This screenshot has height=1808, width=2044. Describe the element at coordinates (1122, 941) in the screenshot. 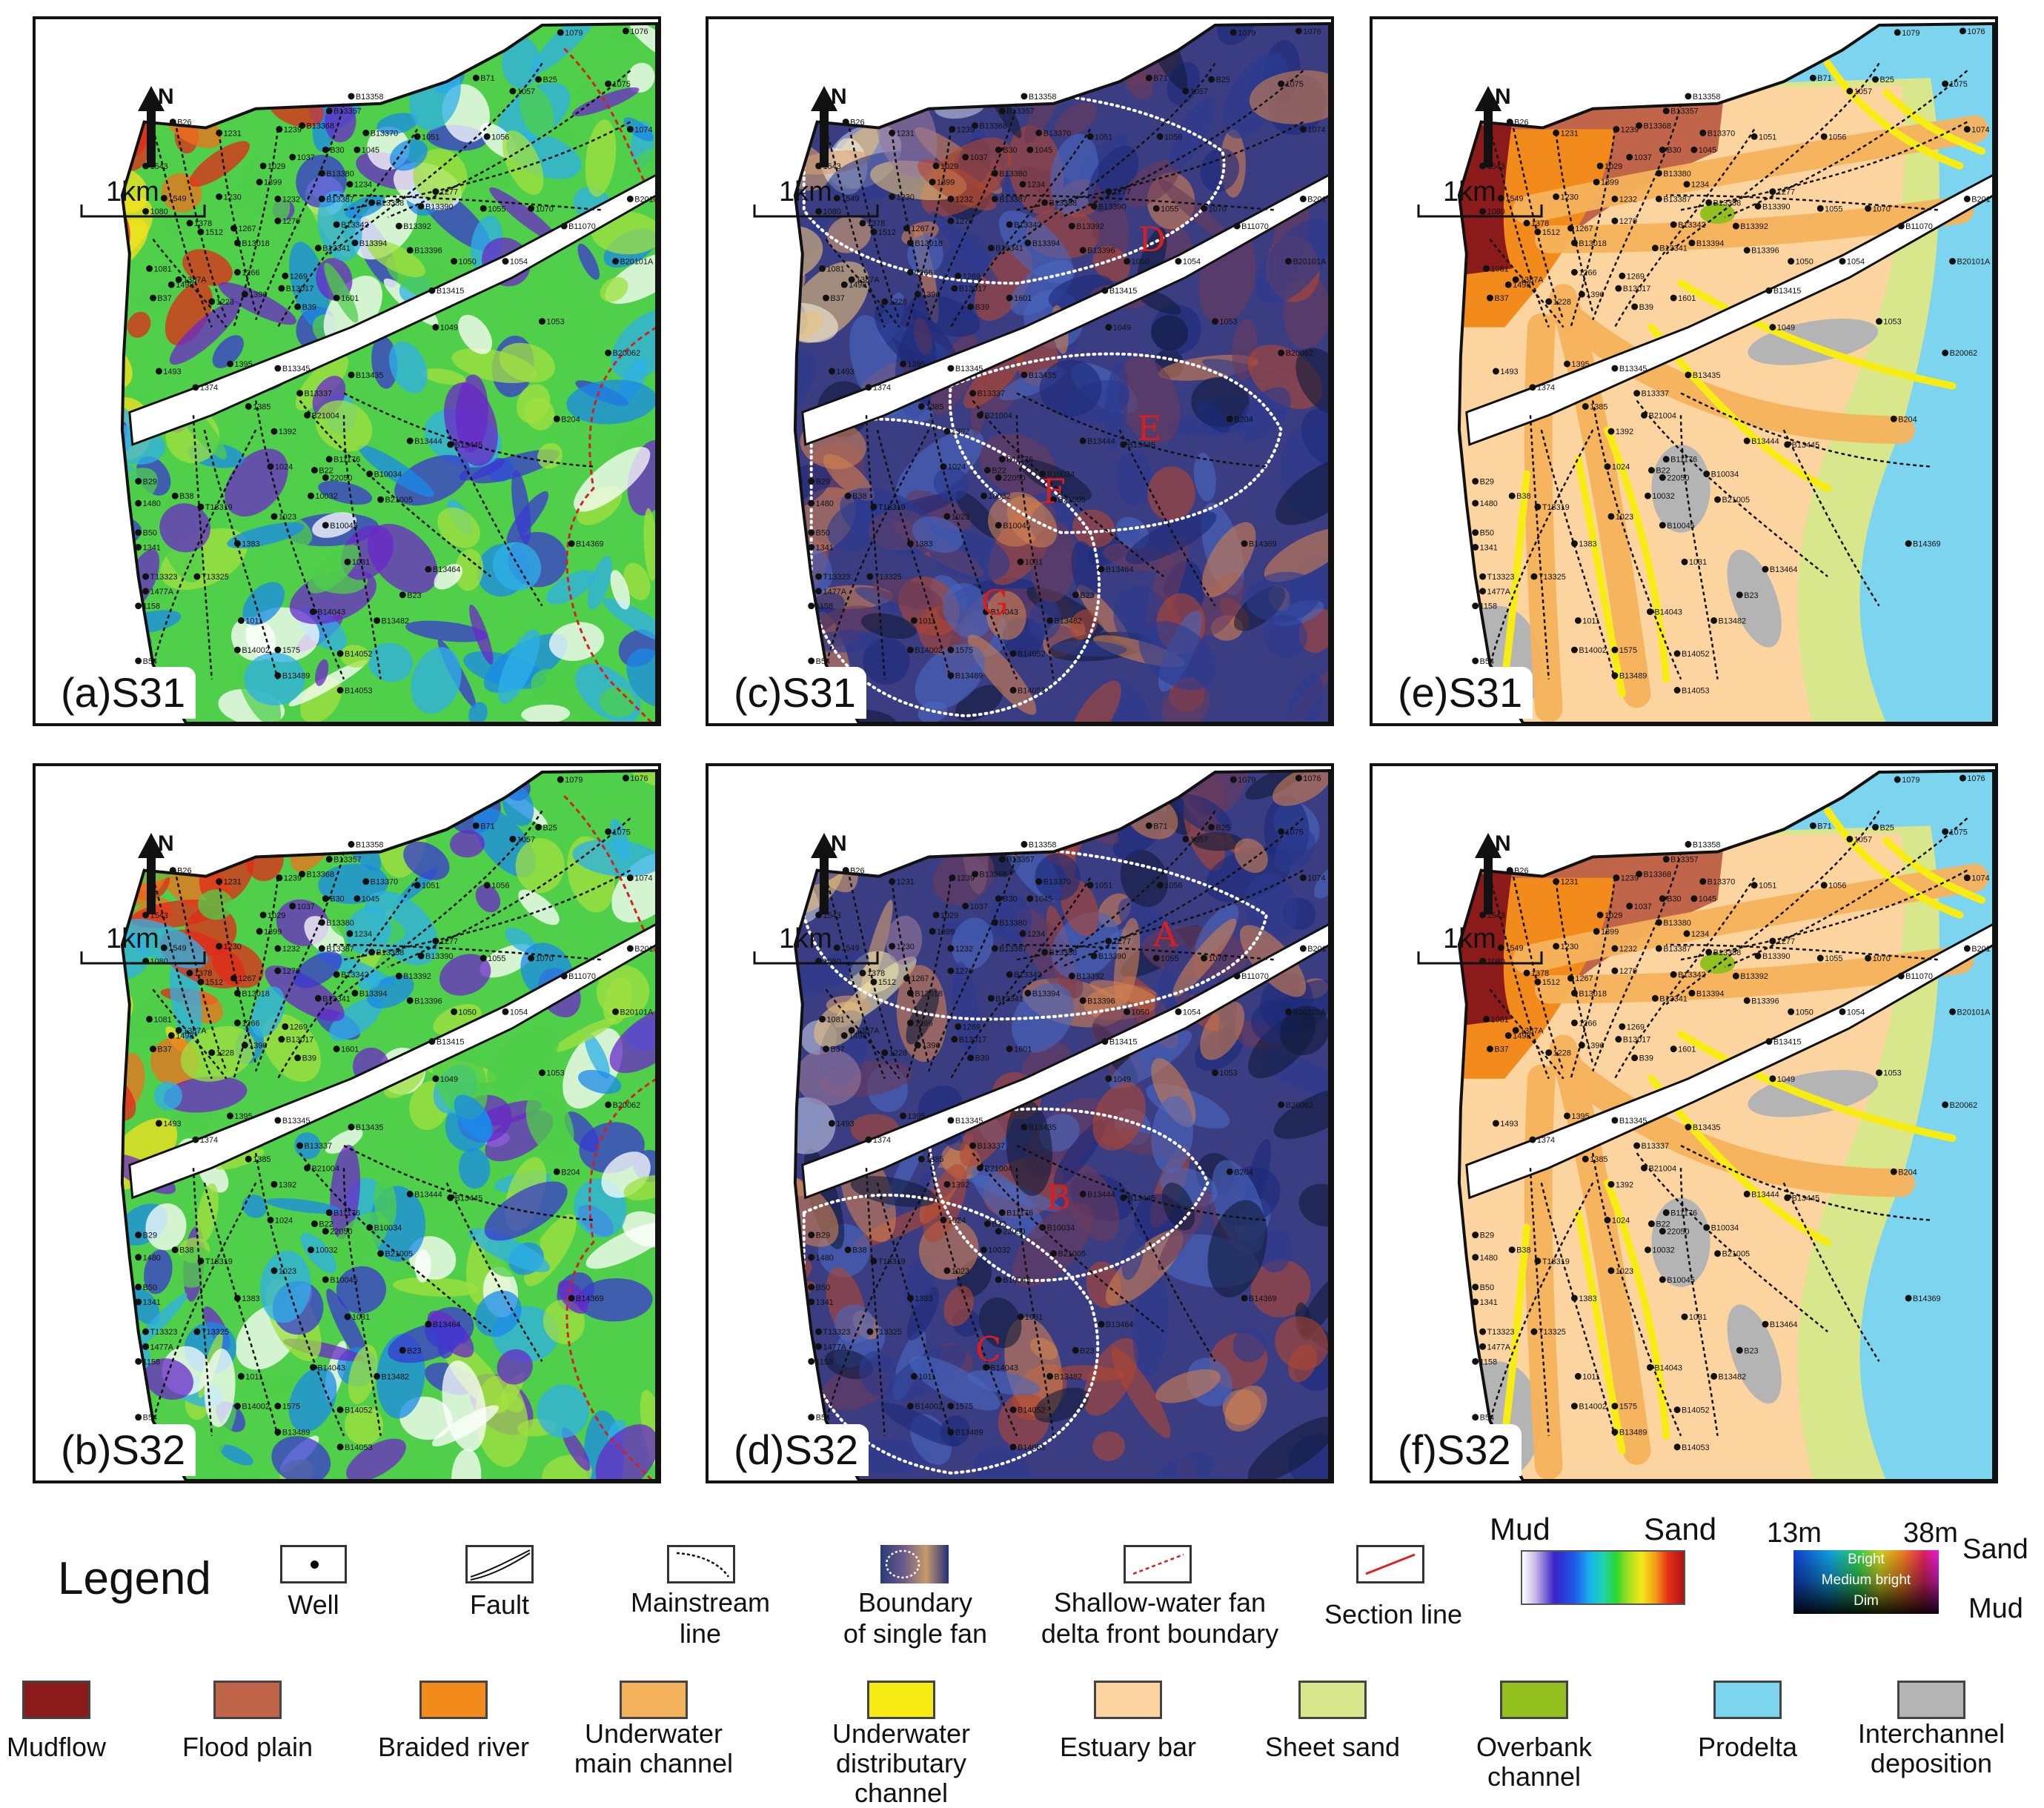

I see `well-label: 1277` at that location.